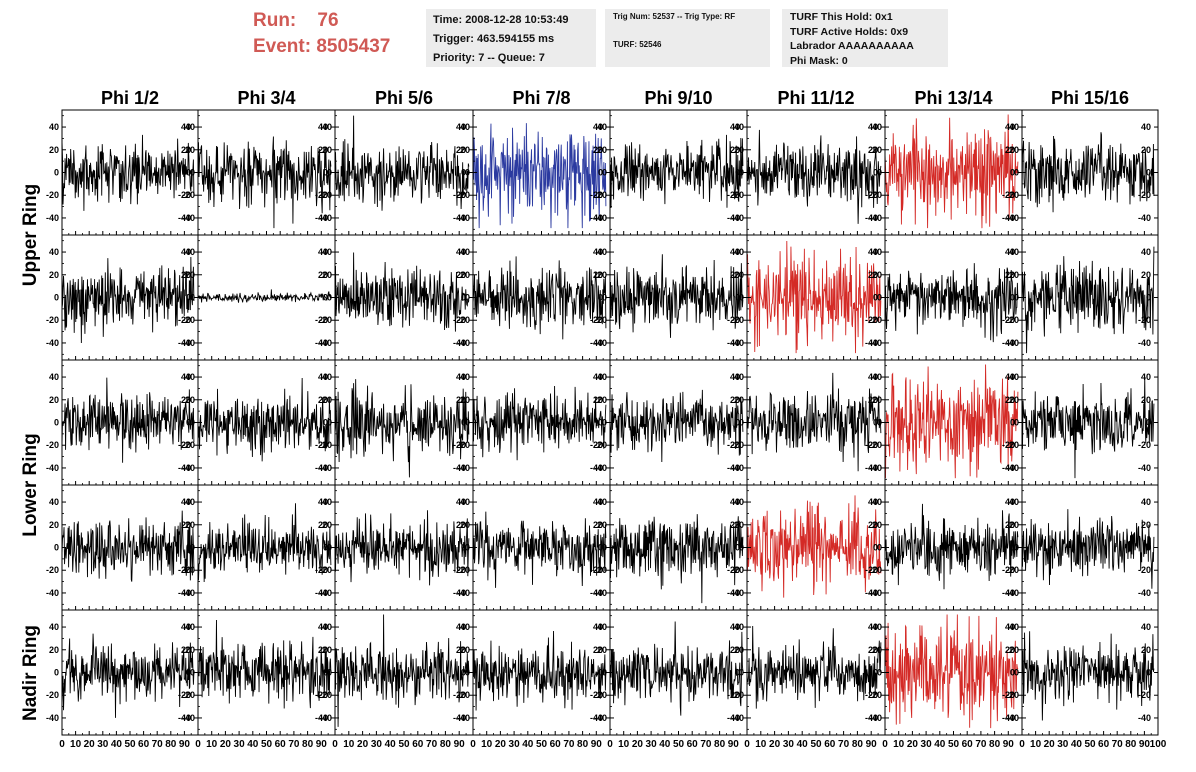  Describe the element at coordinates (1104, 744) in the screenshot. I see `x-tick-label: 60` at that location.